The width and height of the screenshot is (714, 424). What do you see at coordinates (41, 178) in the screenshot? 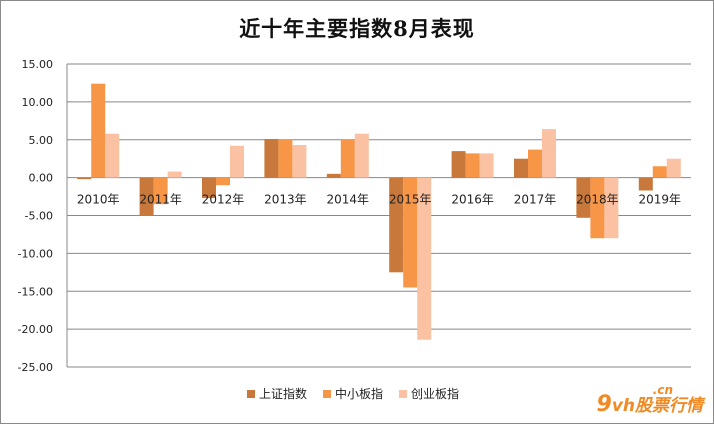
I see `y-tick-label: 0.00` at bounding box center [41, 178].